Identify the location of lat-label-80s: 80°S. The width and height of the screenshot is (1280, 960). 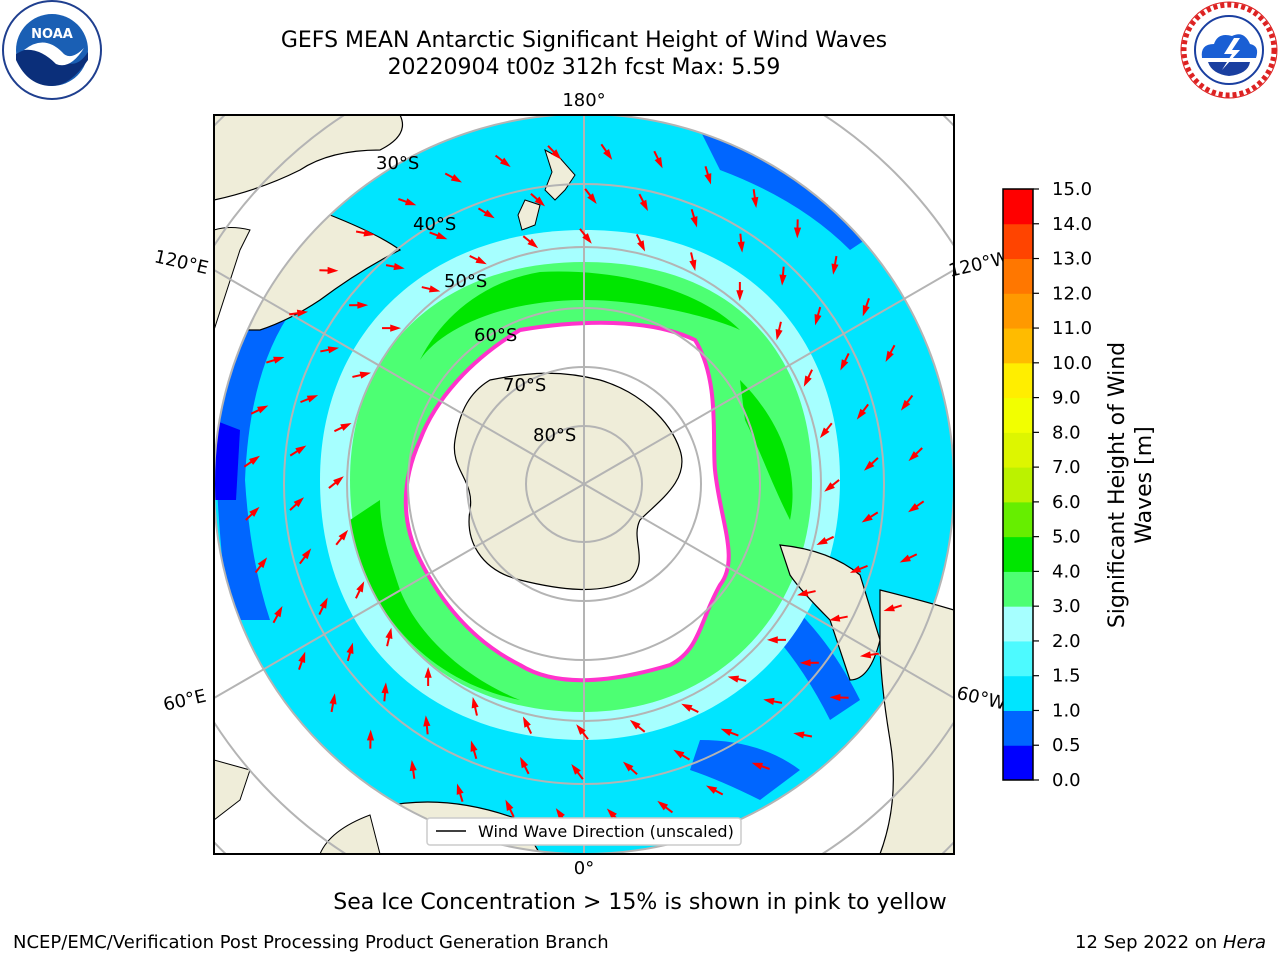
(554, 435).